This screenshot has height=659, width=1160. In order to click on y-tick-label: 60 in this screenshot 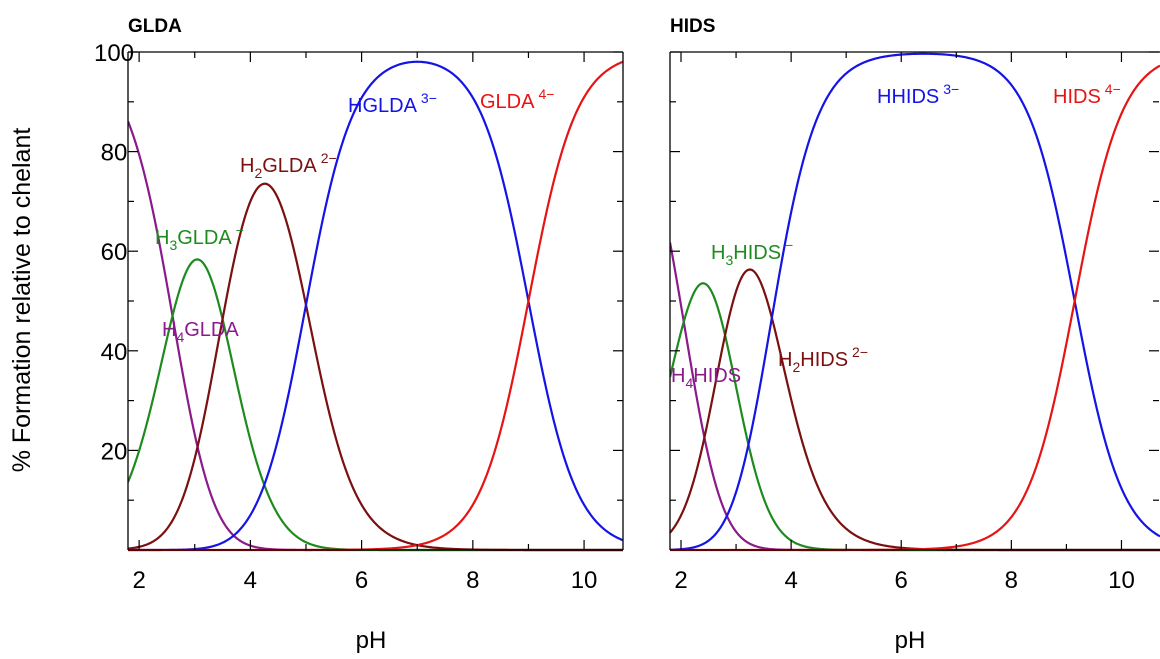, I will do `click(114, 252)`.